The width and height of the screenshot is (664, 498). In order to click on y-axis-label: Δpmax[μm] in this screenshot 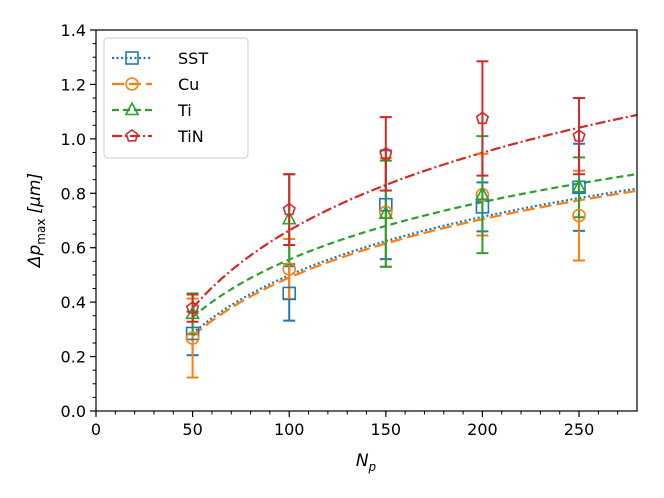, I will do `click(36, 221)`.